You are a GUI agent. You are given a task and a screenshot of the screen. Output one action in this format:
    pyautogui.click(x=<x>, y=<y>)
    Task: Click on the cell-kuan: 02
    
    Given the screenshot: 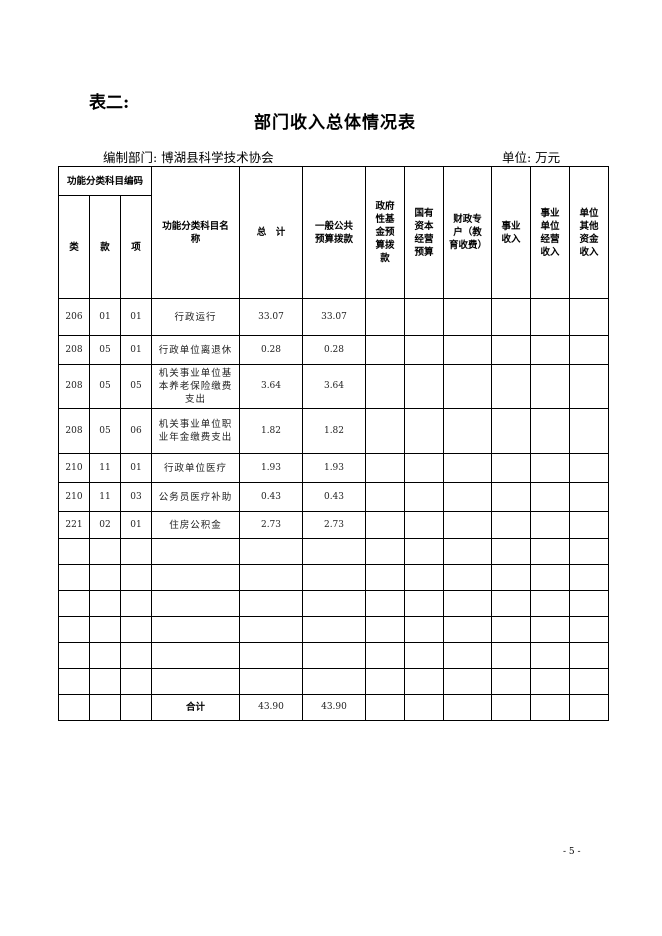 What is the action you would take?
    pyautogui.click(x=105, y=525)
    